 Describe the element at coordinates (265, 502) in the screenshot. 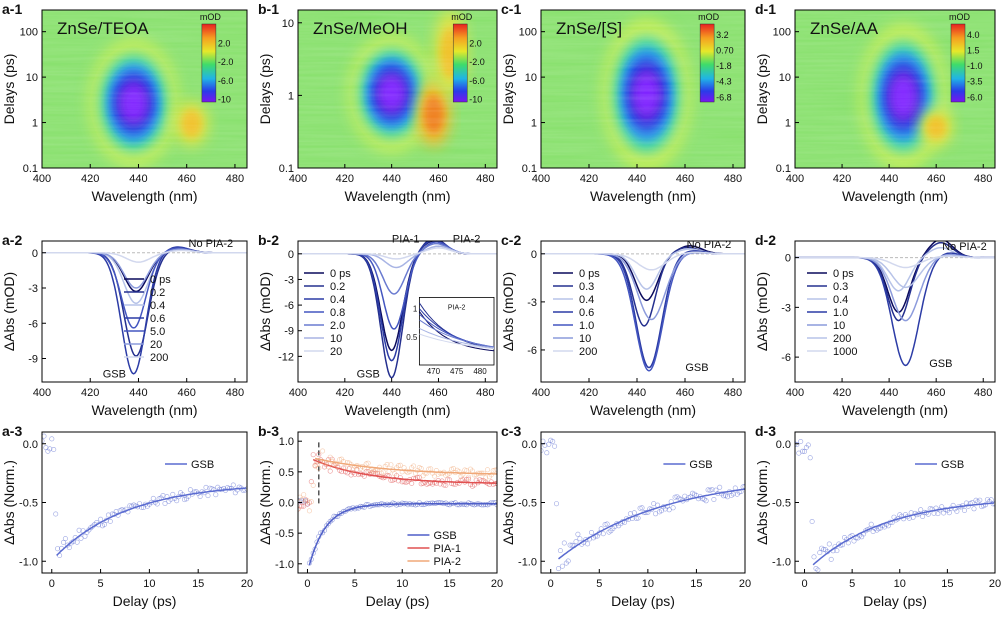

I see `y-axis-label: ΔAbs (Norm.)` at that location.